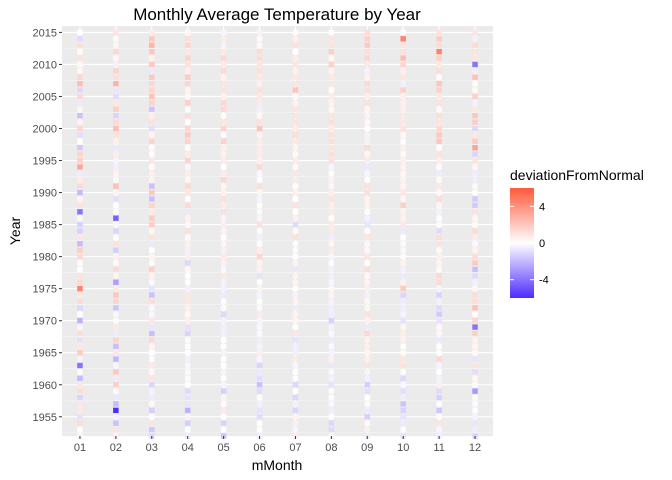  Describe the element at coordinates (45, 194) in the screenshot. I see `y-tick-label: 1990` at that location.